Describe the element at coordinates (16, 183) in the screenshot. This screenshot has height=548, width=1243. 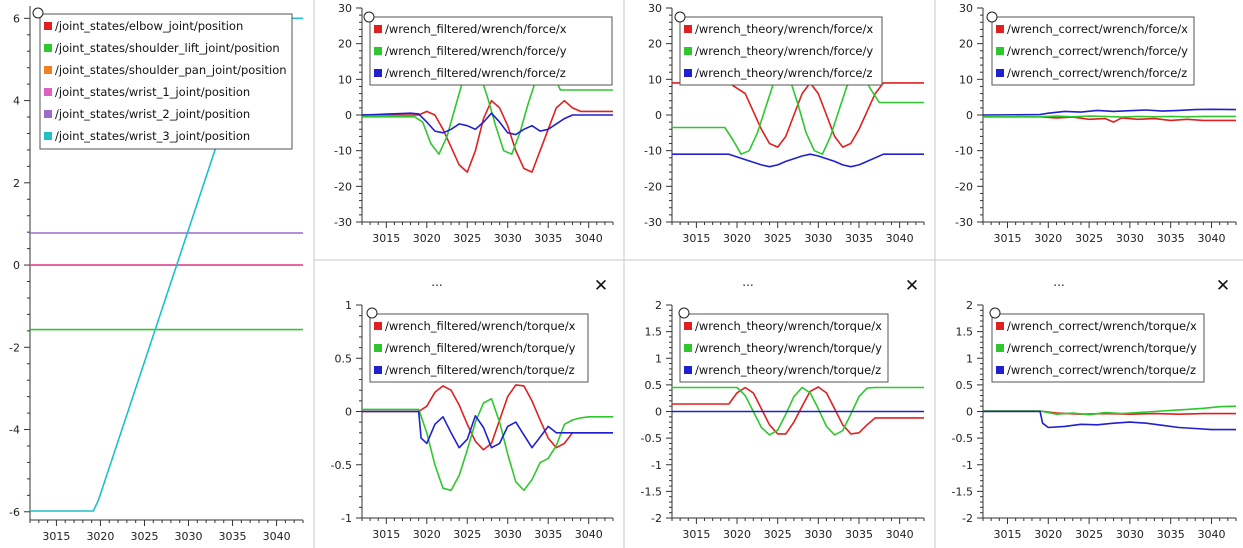
I see `y-tick-label: 2` at that location.